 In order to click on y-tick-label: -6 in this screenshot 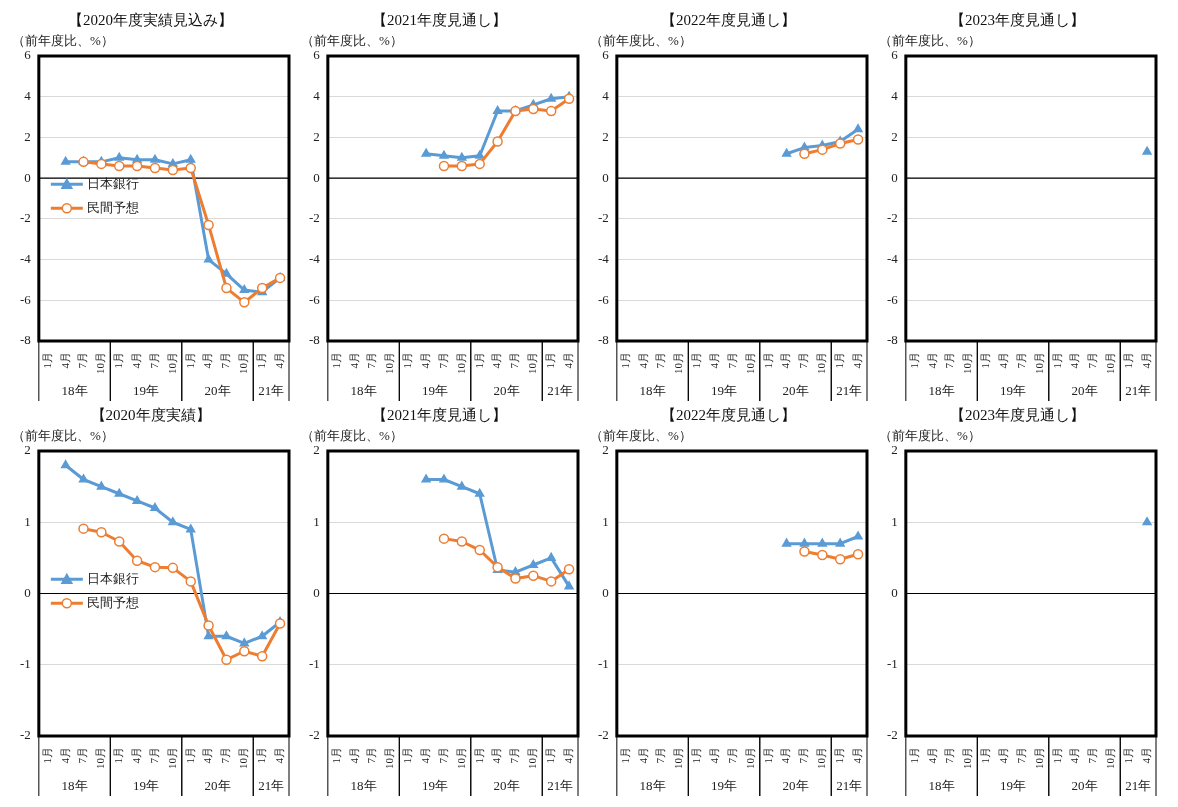, I will do `click(25, 299)`.